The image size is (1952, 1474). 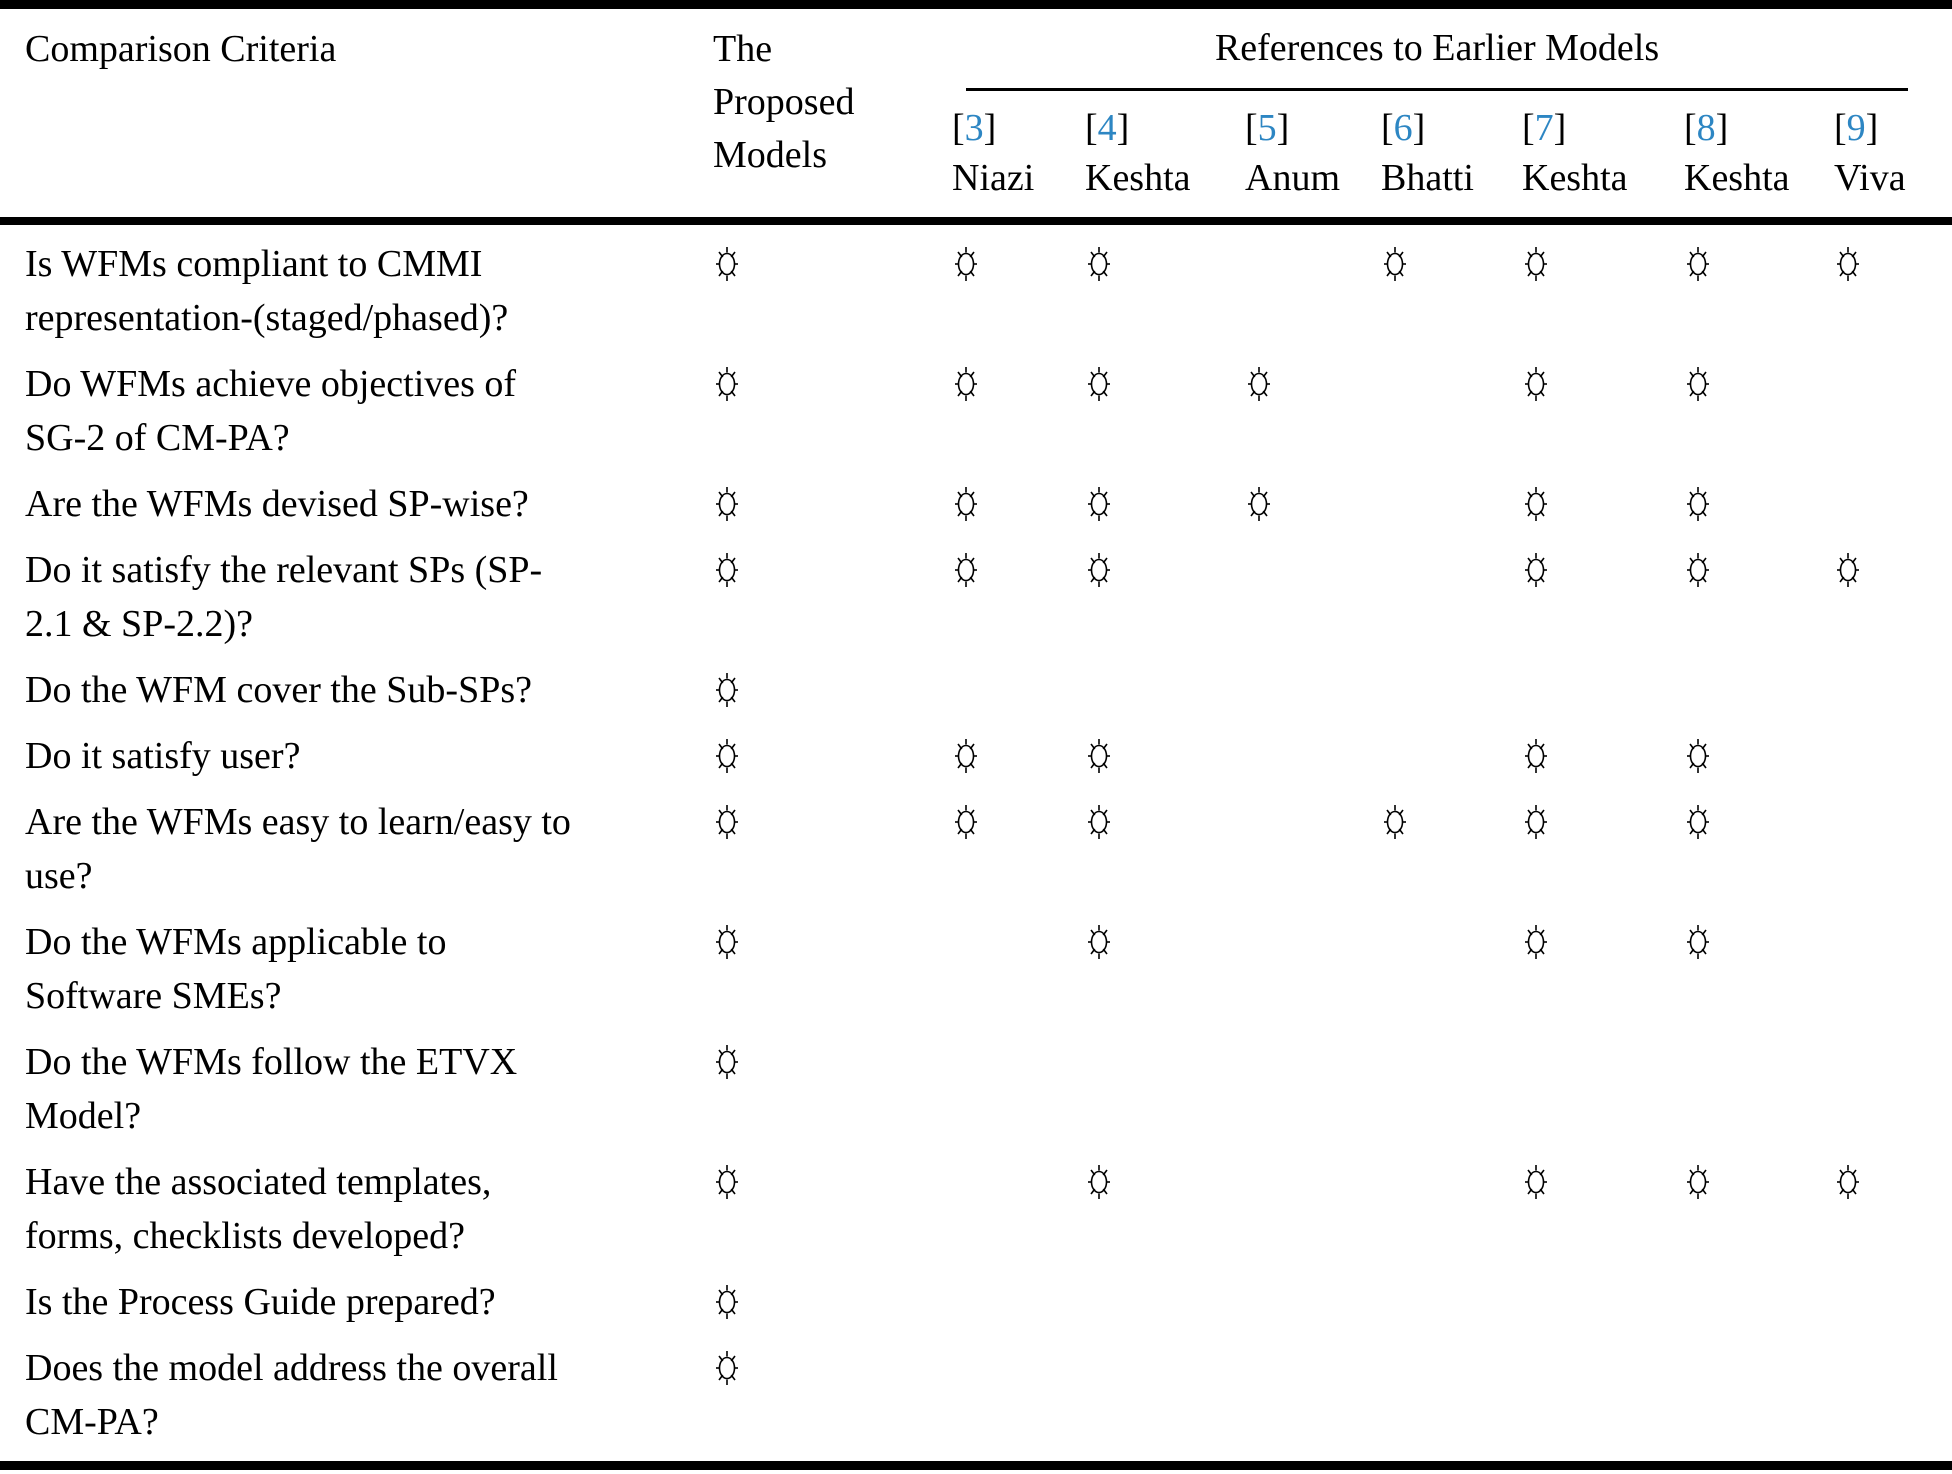 What do you see at coordinates (1870, 178) in the screenshot?
I see `author-name: Viva` at bounding box center [1870, 178].